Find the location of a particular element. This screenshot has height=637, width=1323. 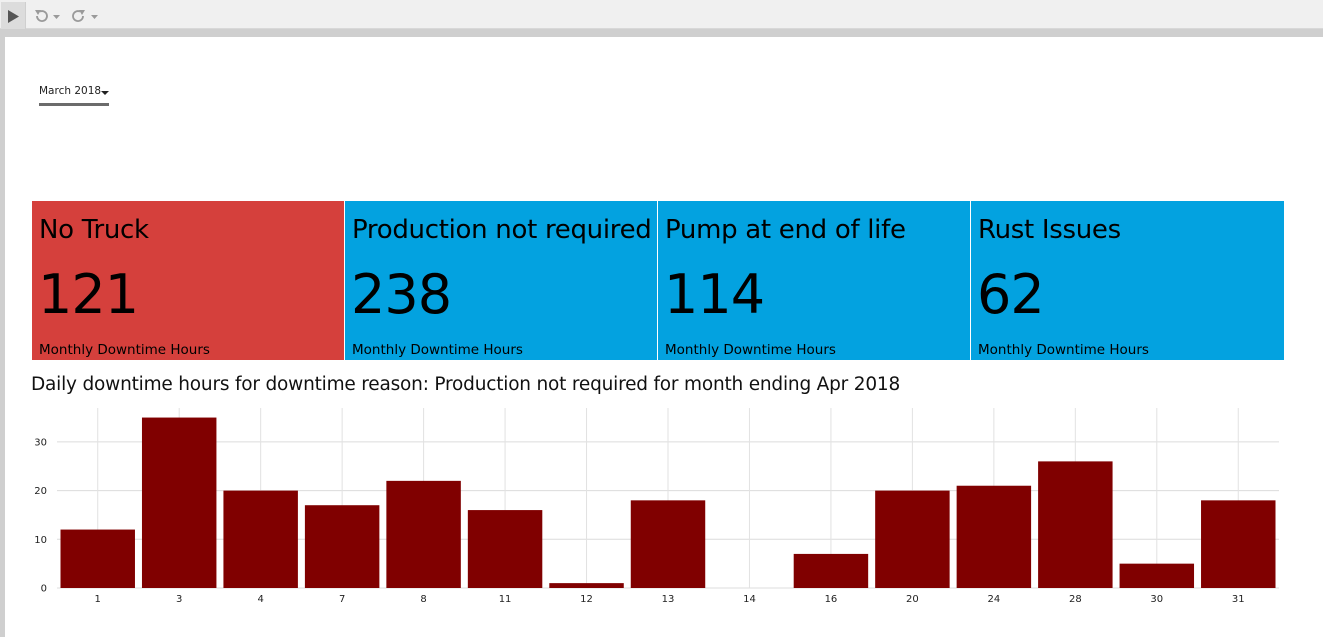

header-divider is located at coordinates (661, 33).